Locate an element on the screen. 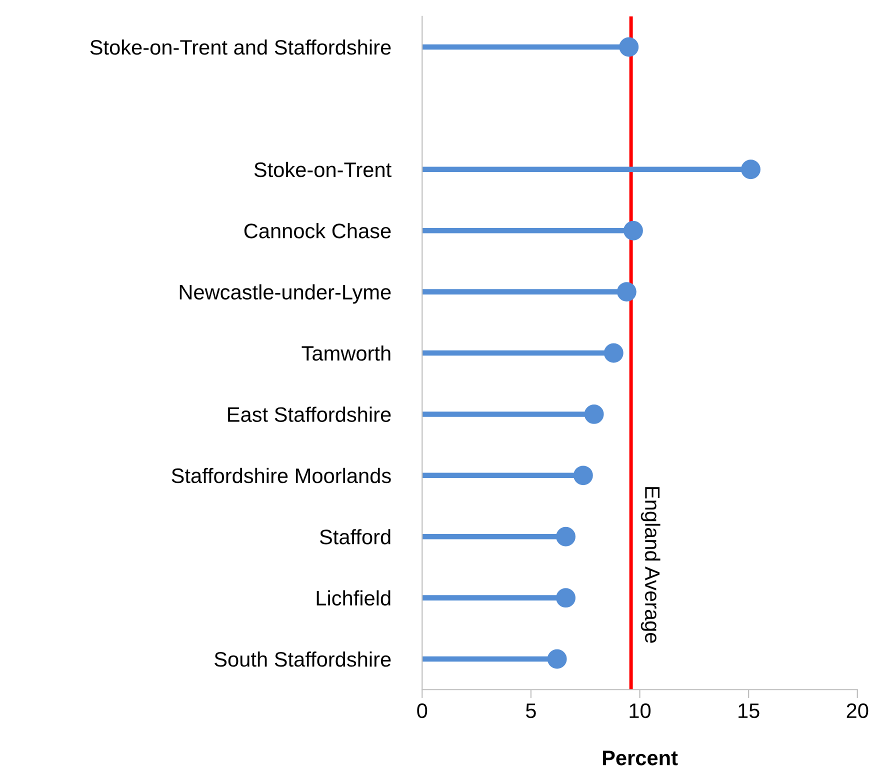  x-tick-label: 15 is located at coordinates (749, 711).